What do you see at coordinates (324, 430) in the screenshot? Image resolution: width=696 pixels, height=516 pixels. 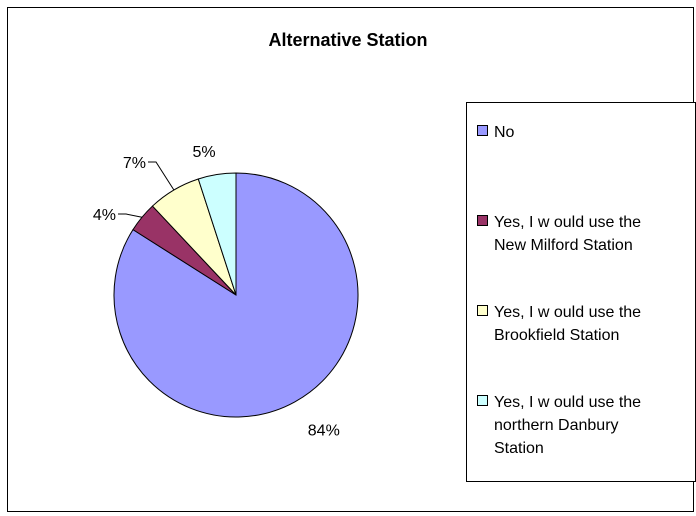 I see `data-label-no: 84%` at bounding box center [324, 430].